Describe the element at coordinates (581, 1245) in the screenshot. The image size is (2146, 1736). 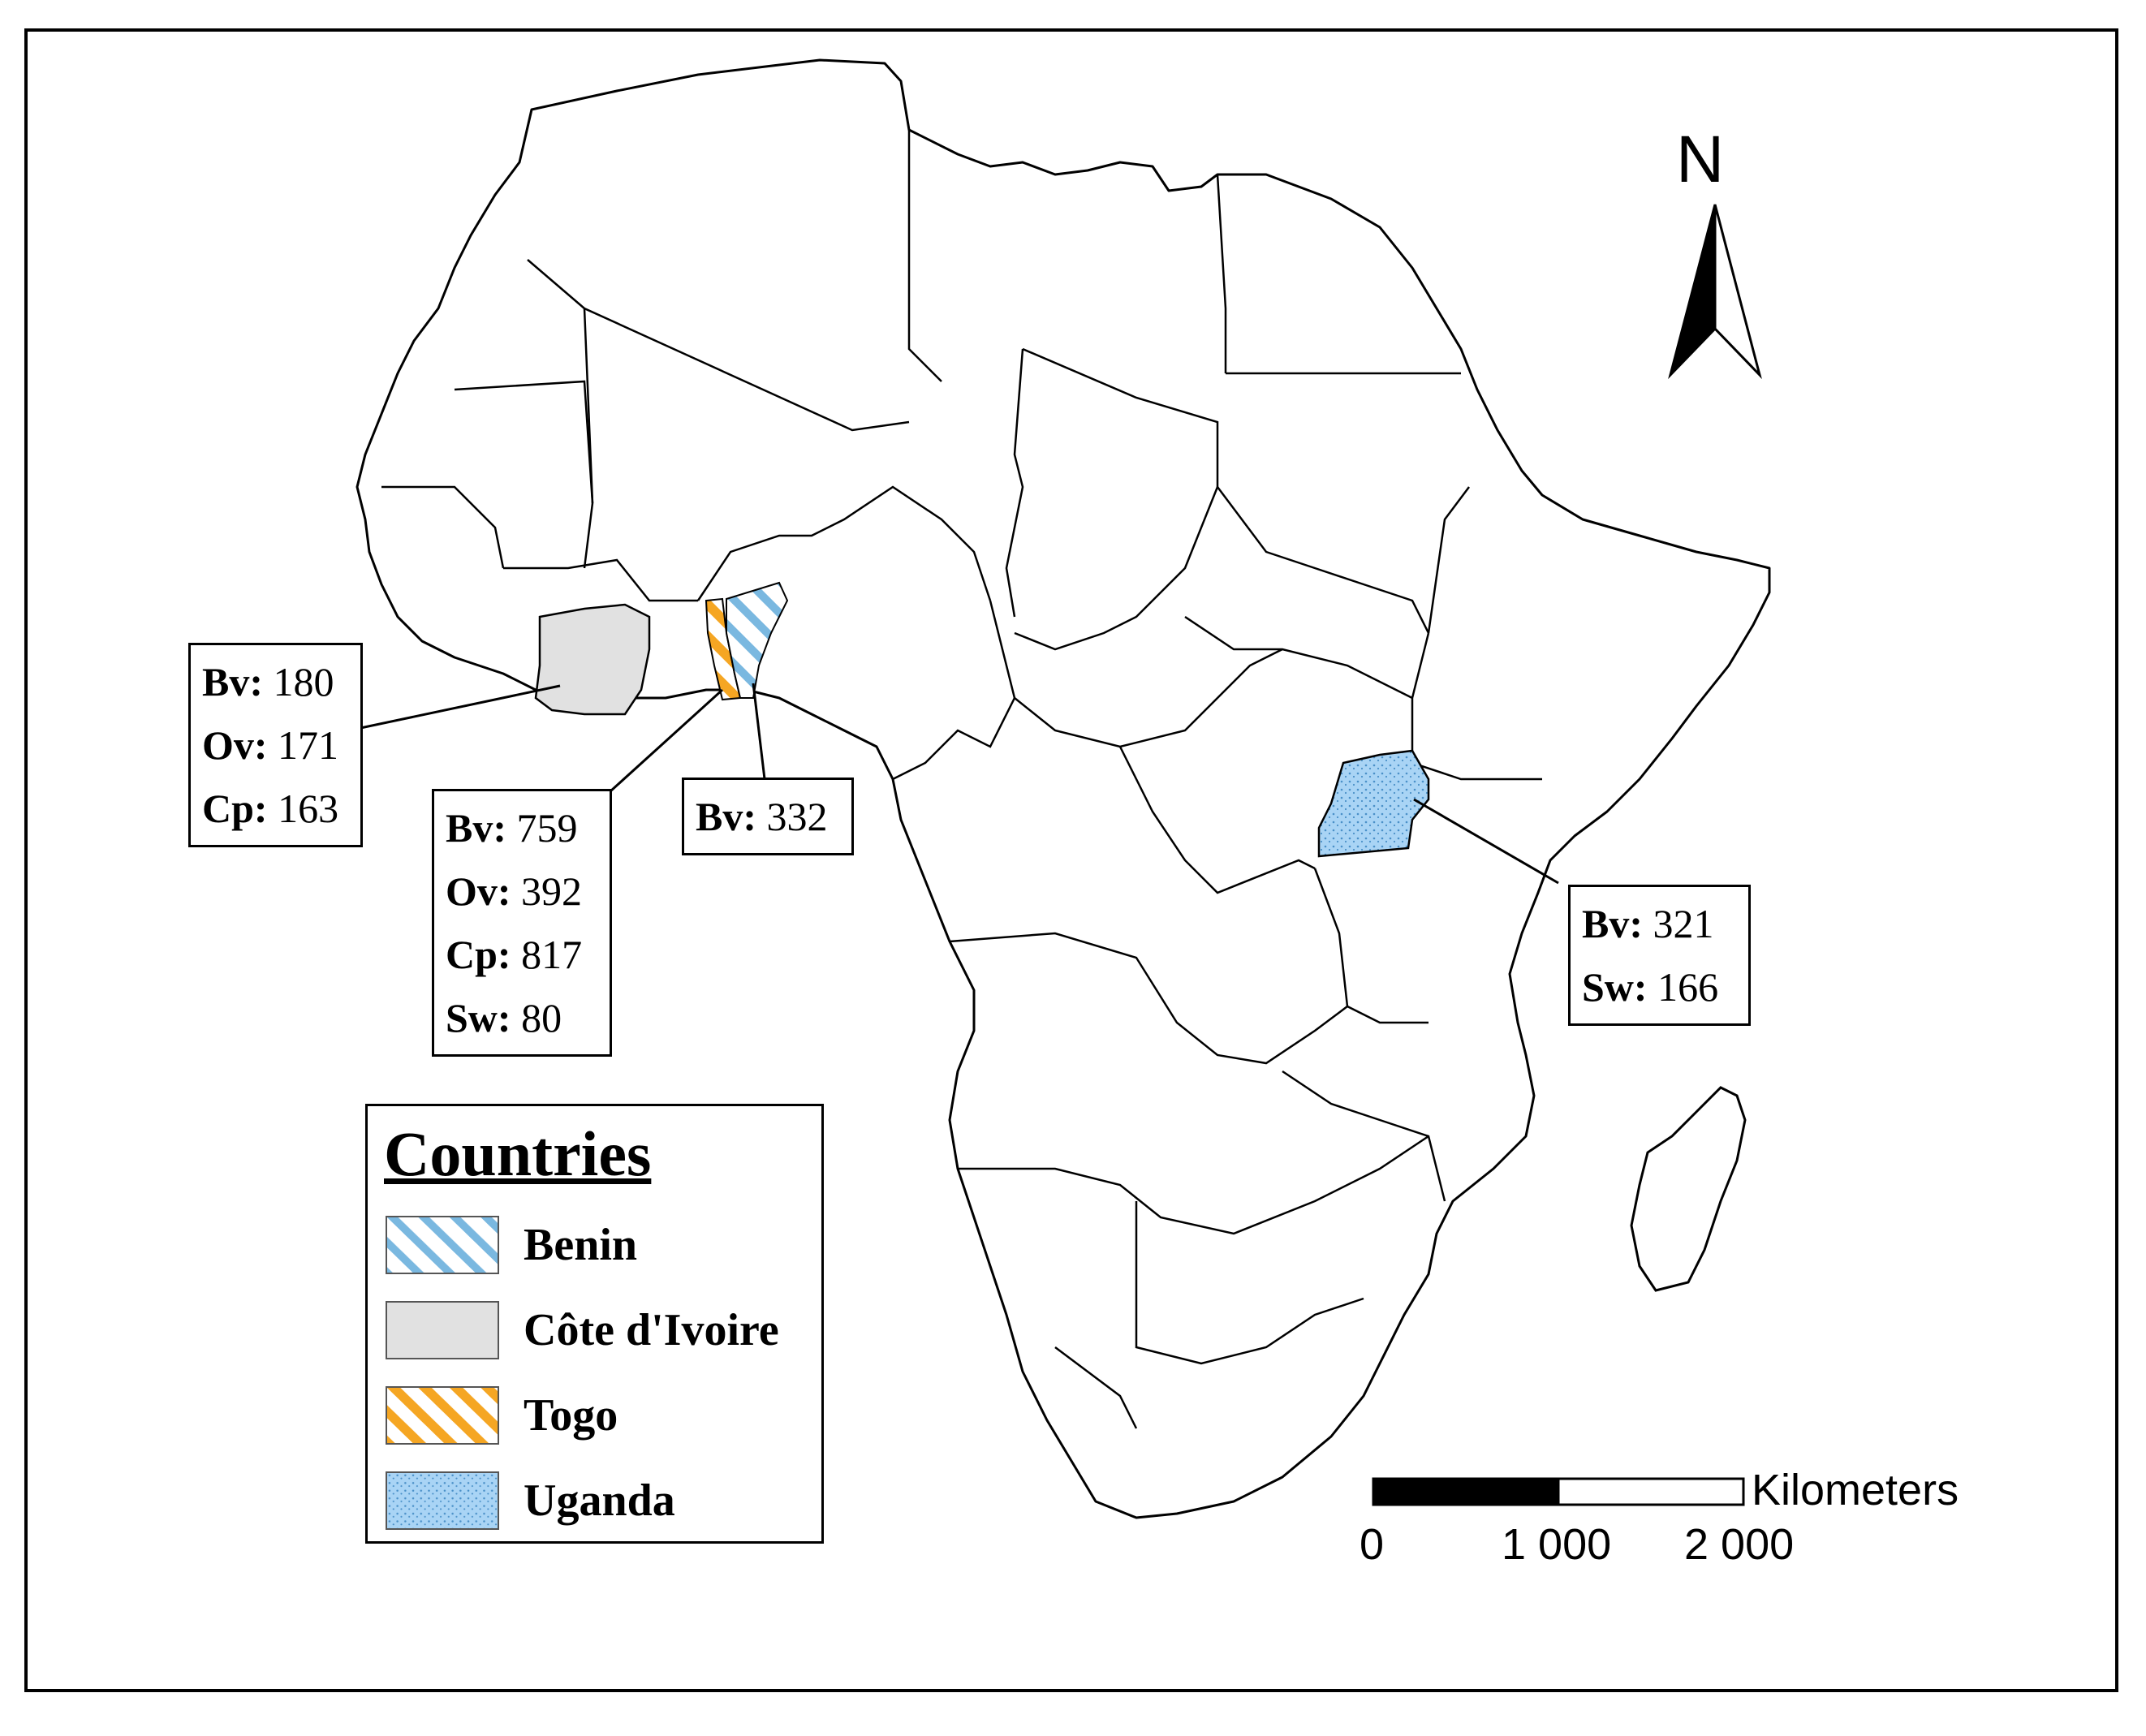
I see `legend-label: Benin` at that location.